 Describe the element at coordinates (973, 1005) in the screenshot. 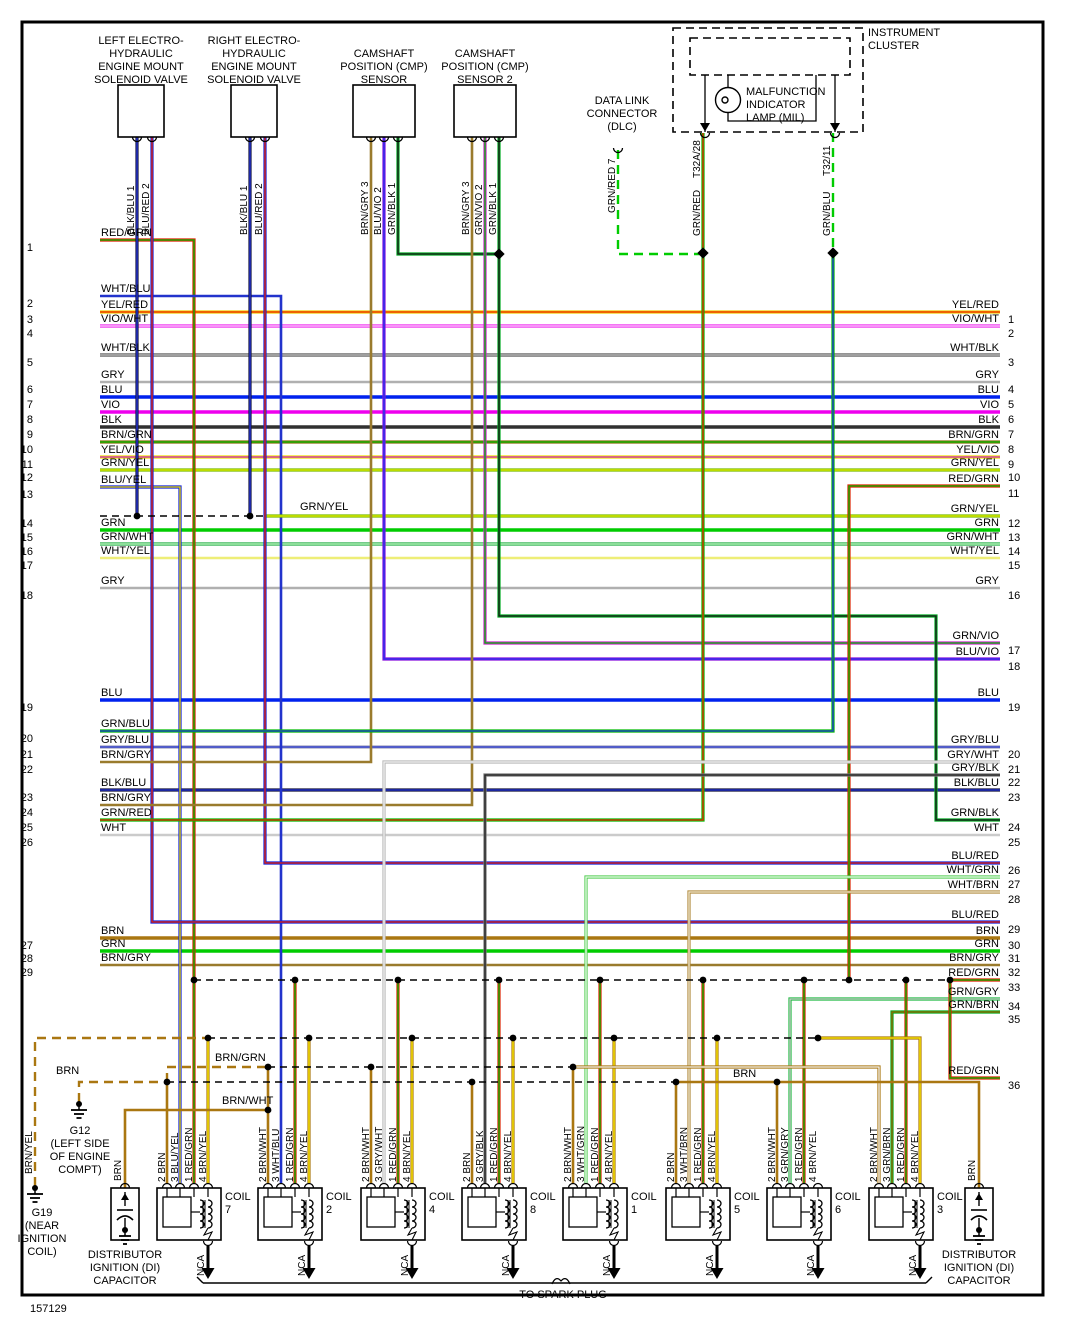

I see `right-row-label: GRN/BRN` at that location.